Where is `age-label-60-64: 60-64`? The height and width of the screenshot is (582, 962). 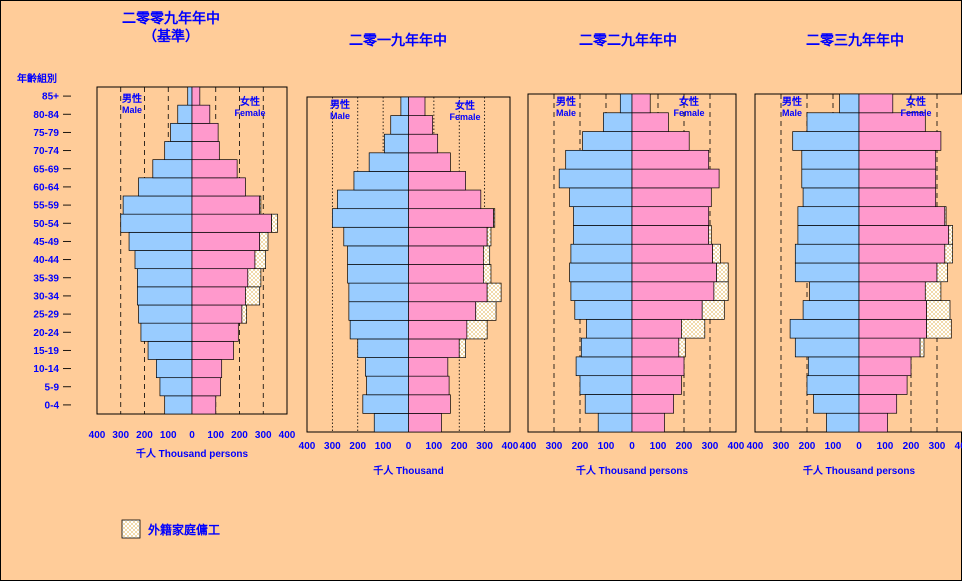
age-label-60-64: 60-64 is located at coordinates (46, 187).